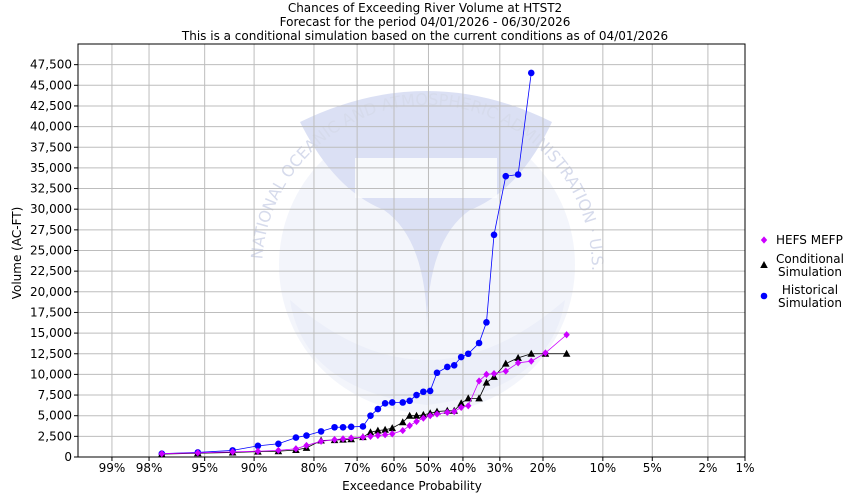 This screenshot has width=850, height=500. What do you see at coordinates (51, 127) in the screenshot?
I see `y-tick-label: 40,000` at bounding box center [51, 127].